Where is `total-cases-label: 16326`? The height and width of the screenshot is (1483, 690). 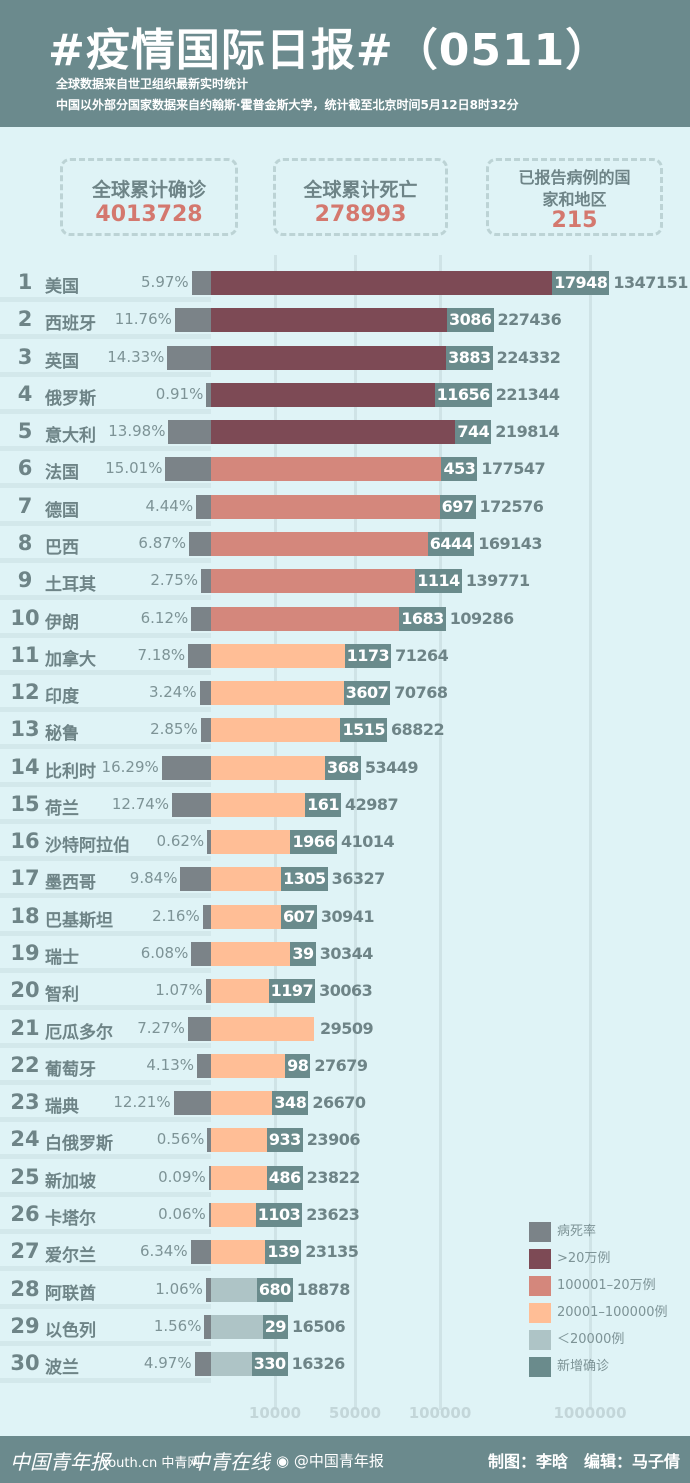 total-cases-label: 16326 is located at coordinates (318, 1364).